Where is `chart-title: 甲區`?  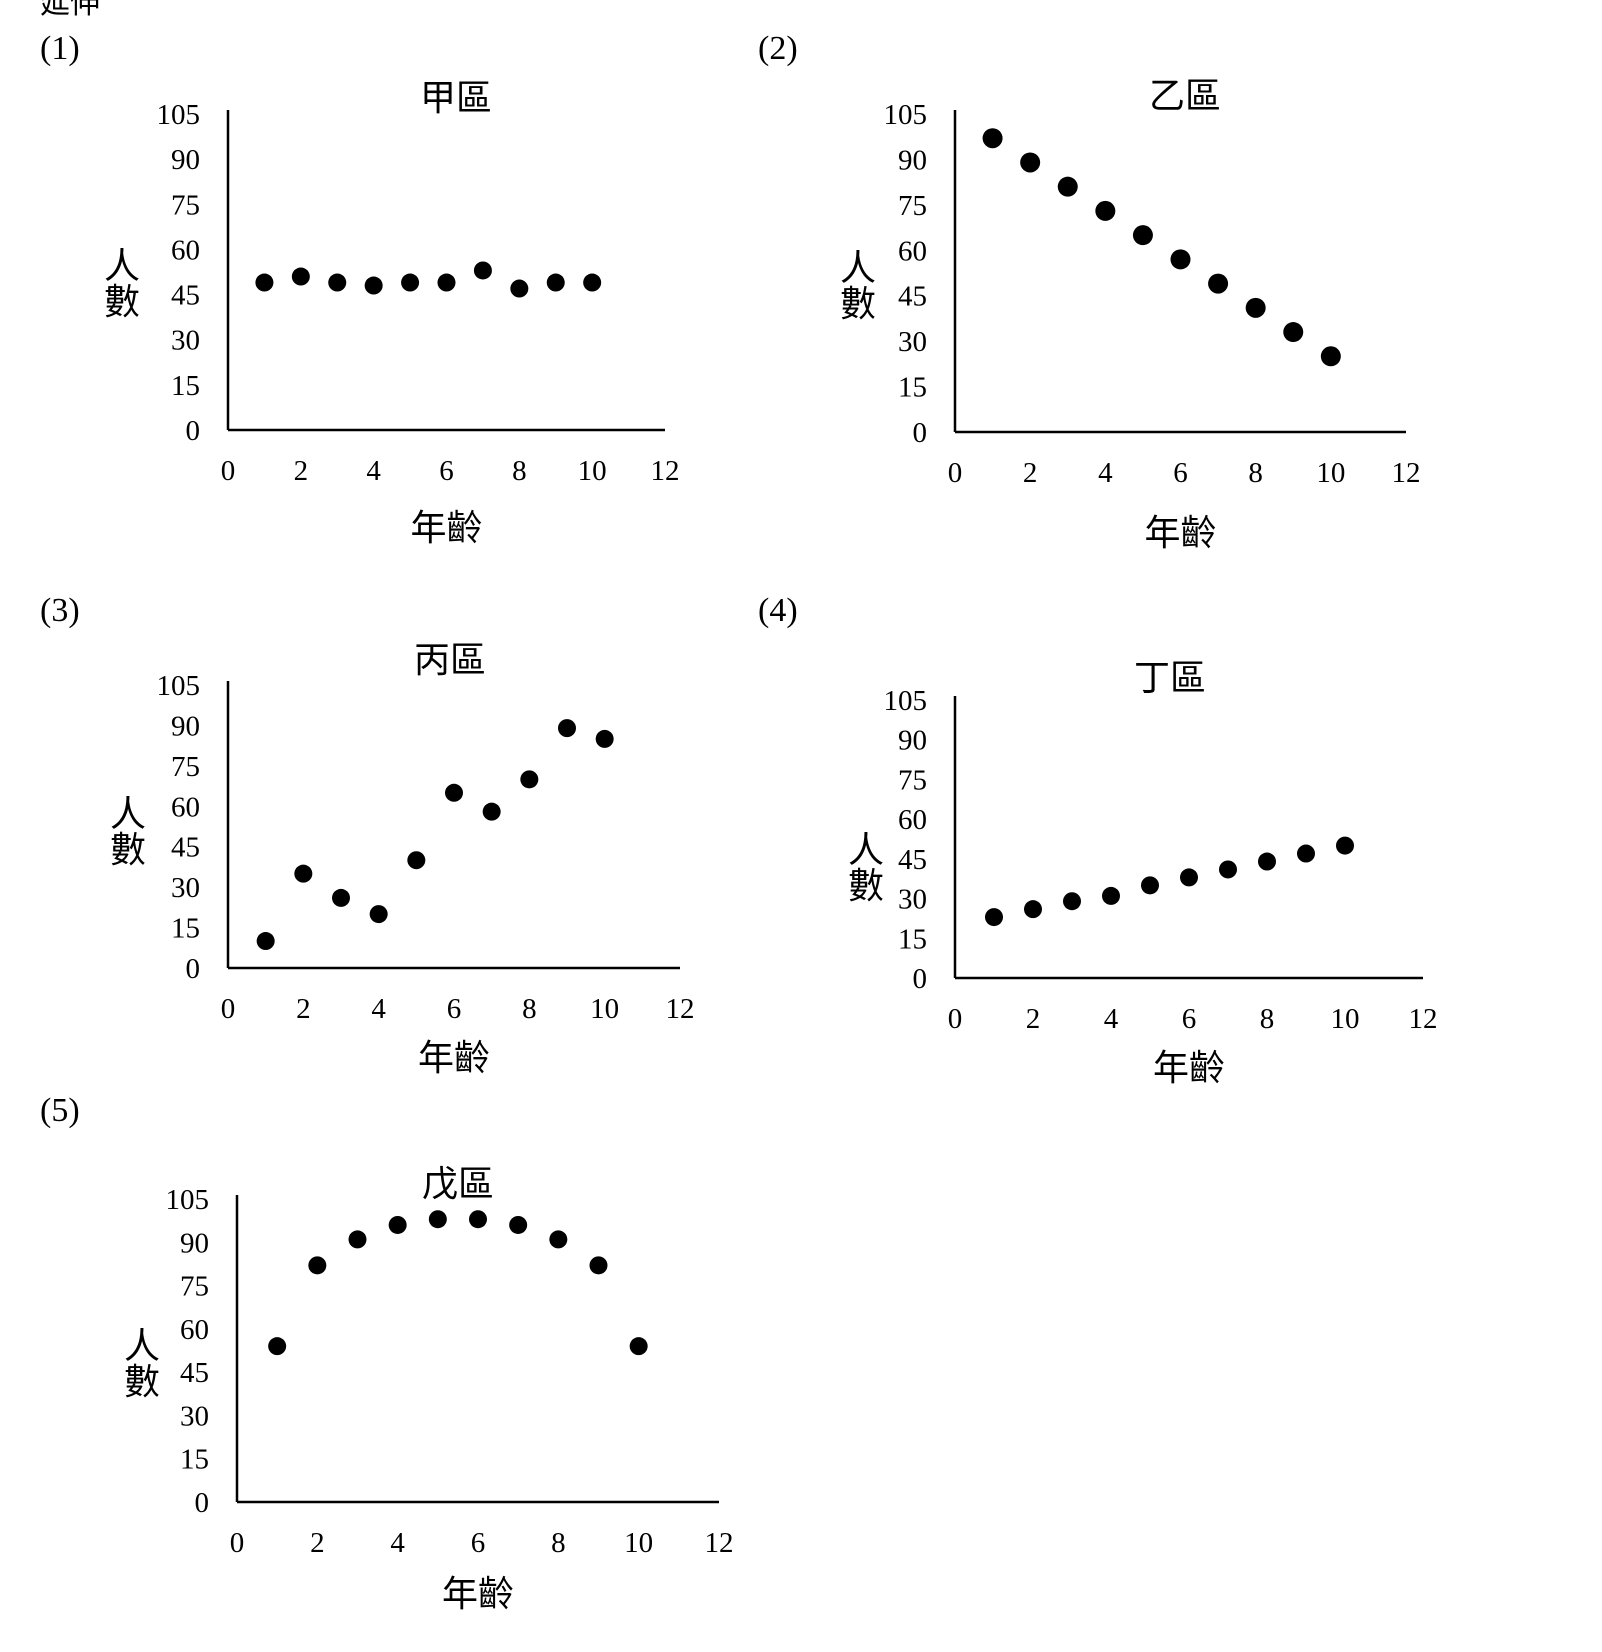
chart-title: 甲區 is located at coordinates (456, 98).